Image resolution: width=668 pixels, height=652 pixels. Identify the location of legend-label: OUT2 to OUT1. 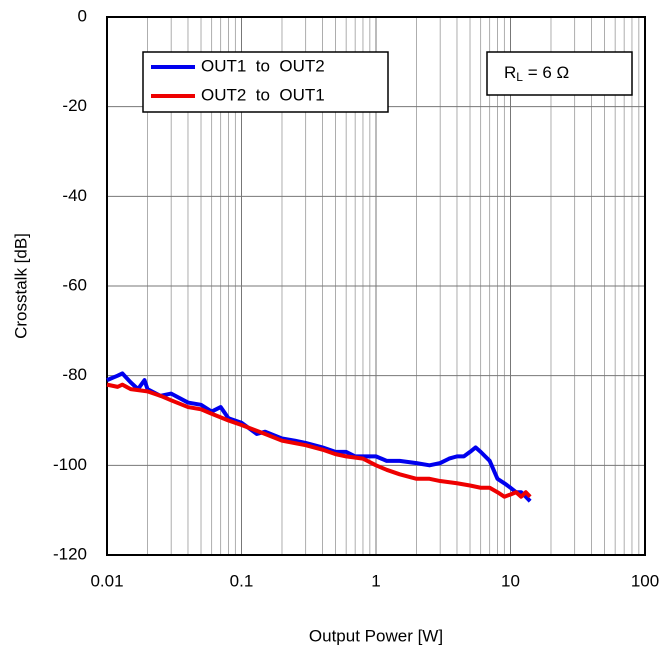
(263, 94).